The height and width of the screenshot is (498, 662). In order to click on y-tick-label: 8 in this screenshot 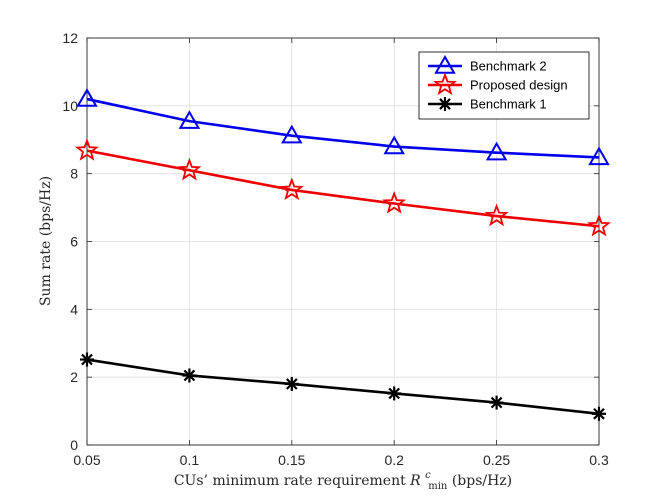, I will do `click(74, 174)`.